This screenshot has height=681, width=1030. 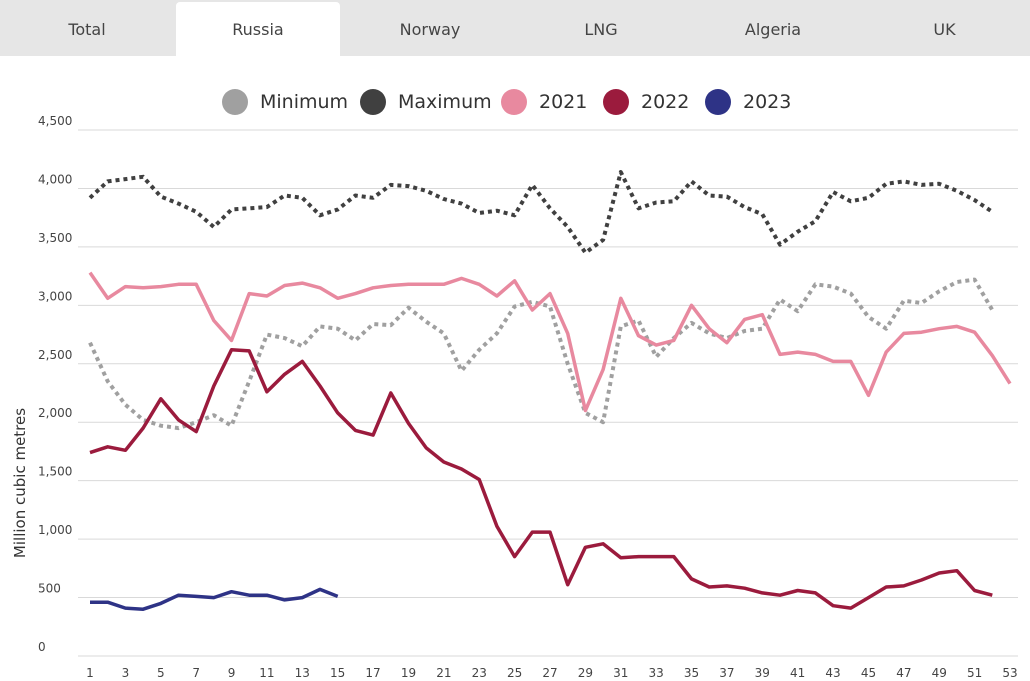 What do you see at coordinates (55, 530) in the screenshot?
I see `y-tick-label: 1,000` at bounding box center [55, 530].